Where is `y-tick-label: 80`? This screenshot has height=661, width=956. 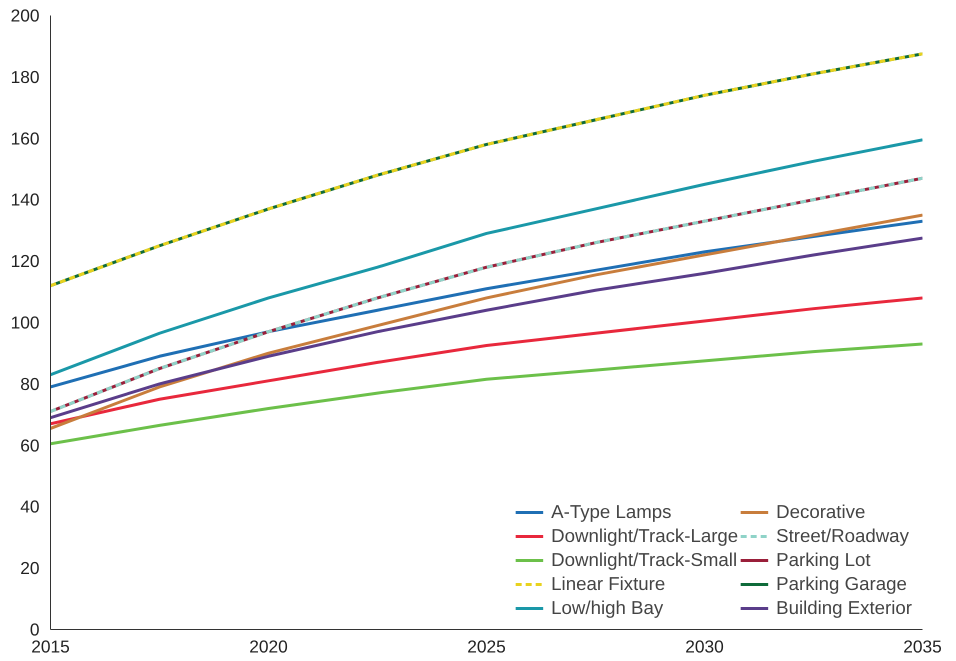 y-tick-label: 80 is located at coordinates (30, 384).